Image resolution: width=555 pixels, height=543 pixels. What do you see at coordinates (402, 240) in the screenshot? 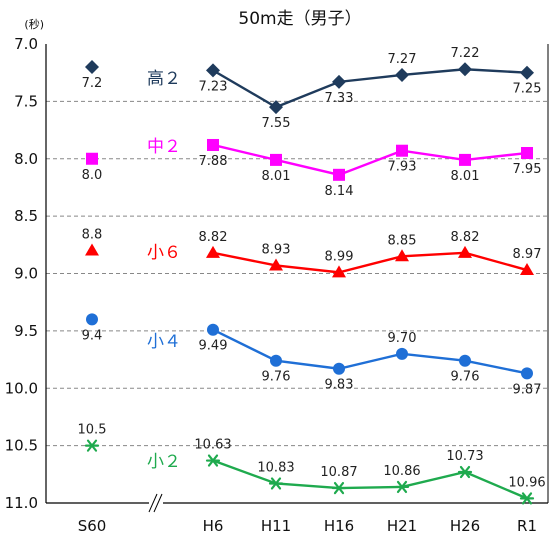
I see `data-label: 8.85` at bounding box center [402, 240].